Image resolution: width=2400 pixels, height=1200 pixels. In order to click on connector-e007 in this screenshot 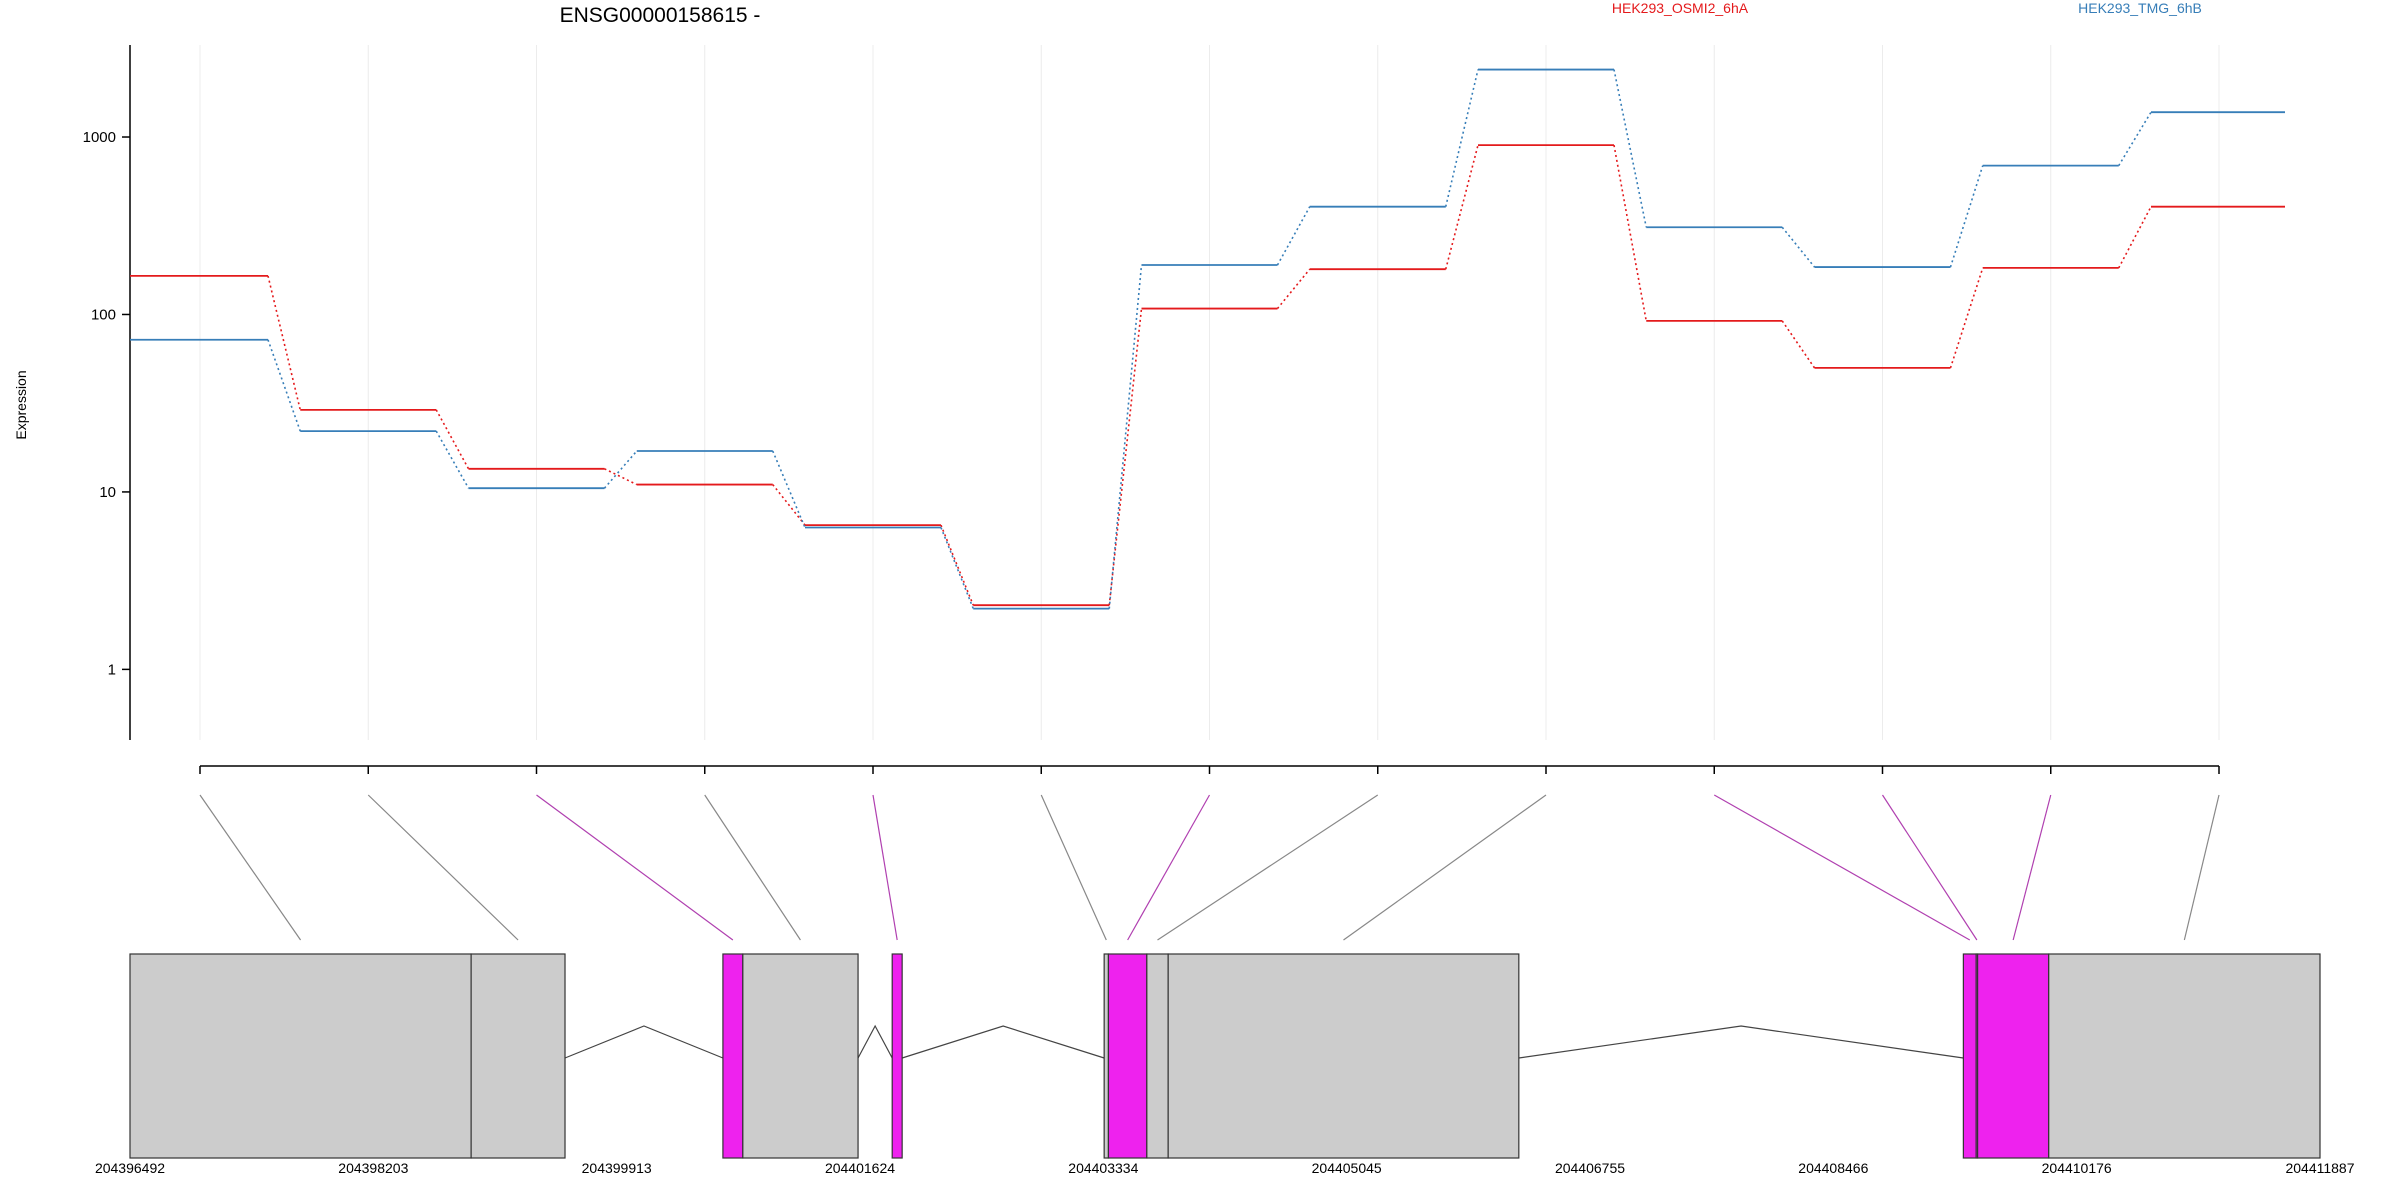, I will do `click(1169, 867)`.